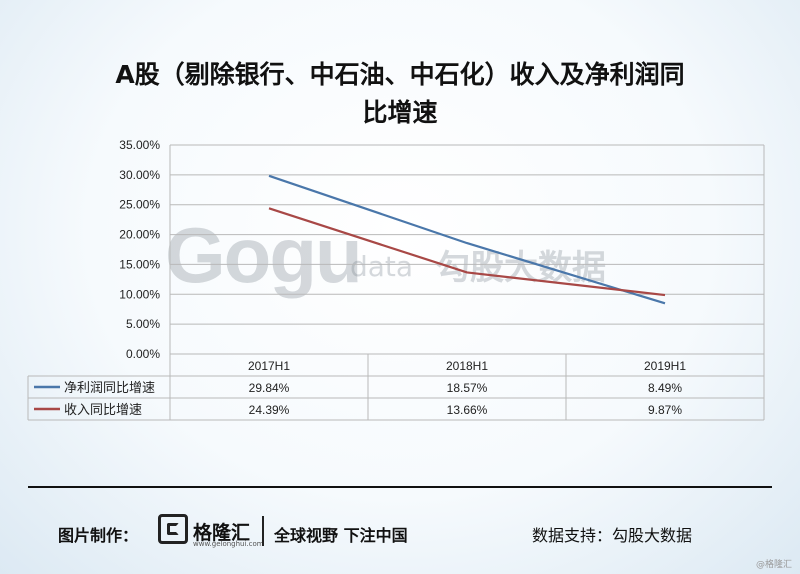 The width and height of the screenshot is (800, 574). What do you see at coordinates (139, 205) in the screenshot?
I see `y-tick-label: 25.00%` at bounding box center [139, 205].